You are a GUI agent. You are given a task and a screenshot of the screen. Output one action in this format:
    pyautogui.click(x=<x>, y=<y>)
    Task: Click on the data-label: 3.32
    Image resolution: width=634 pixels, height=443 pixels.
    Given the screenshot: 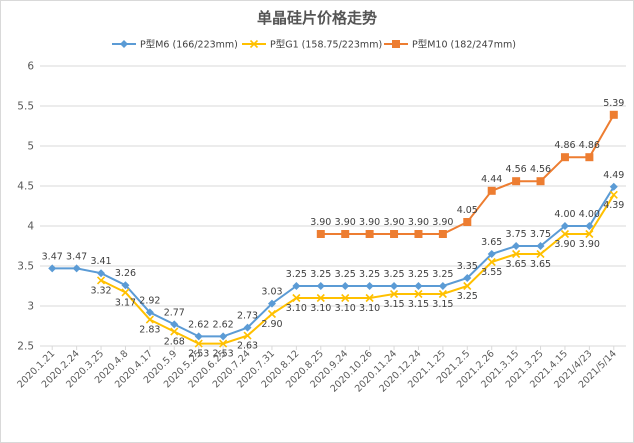 What is the action you would take?
    pyautogui.click(x=100, y=290)
    